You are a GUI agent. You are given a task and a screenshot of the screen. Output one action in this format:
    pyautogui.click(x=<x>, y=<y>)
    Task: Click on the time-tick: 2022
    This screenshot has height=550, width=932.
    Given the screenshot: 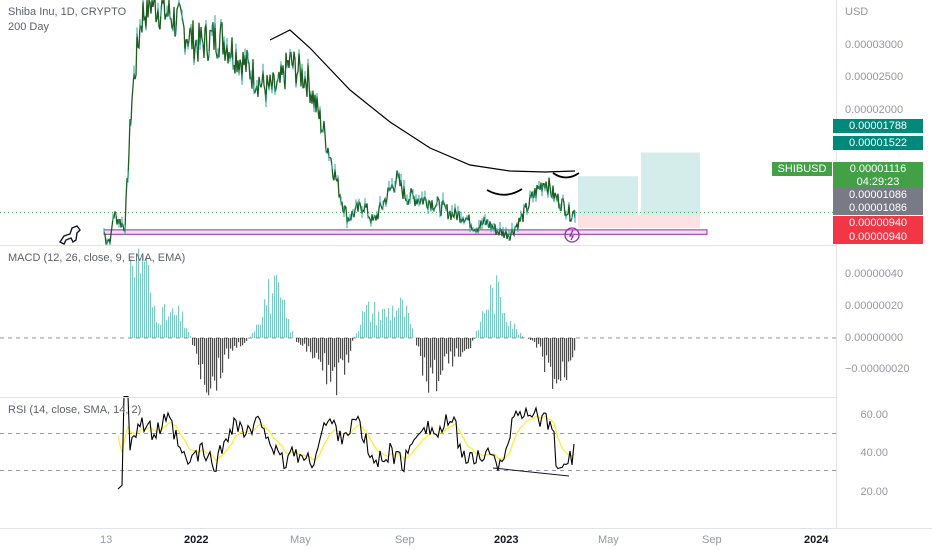 What is the action you would take?
    pyautogui.click(x=196, y=540)
    